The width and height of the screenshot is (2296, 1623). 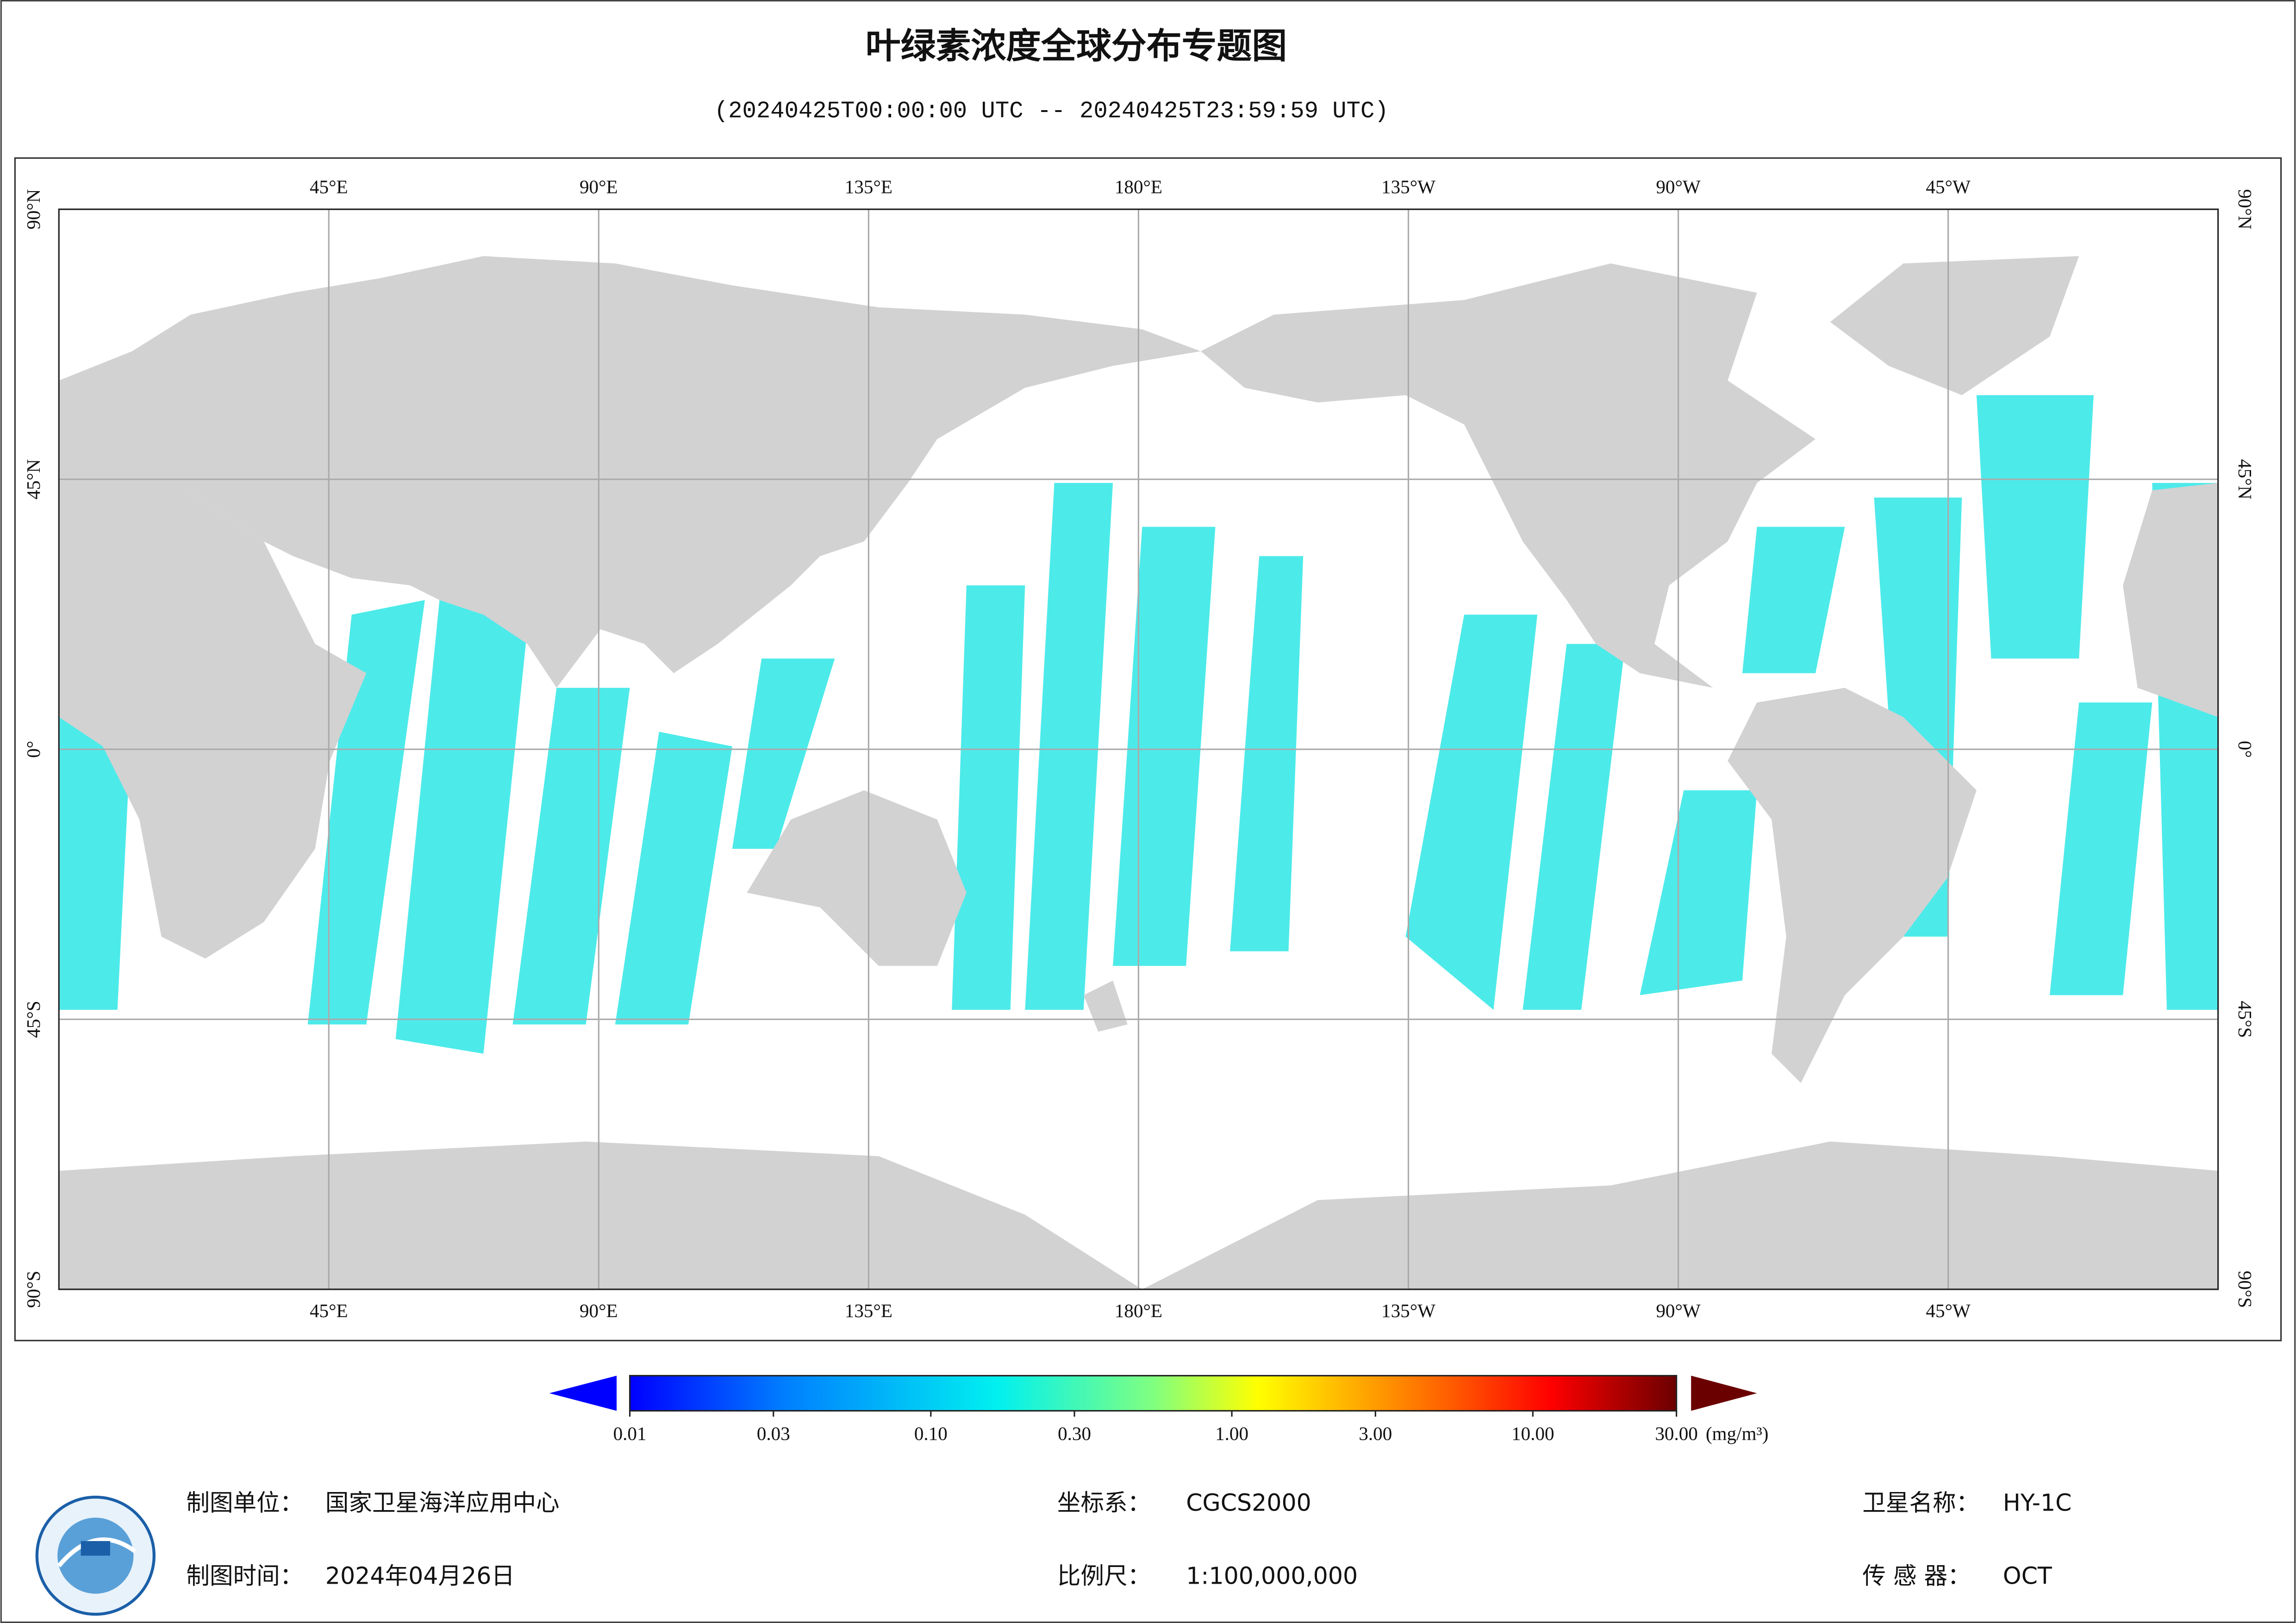 What do you see at coordinates (1948, 1310) in the screenshot?
I see `lon-label-bottom: 45°W` at bounding box center [1948, 1310].